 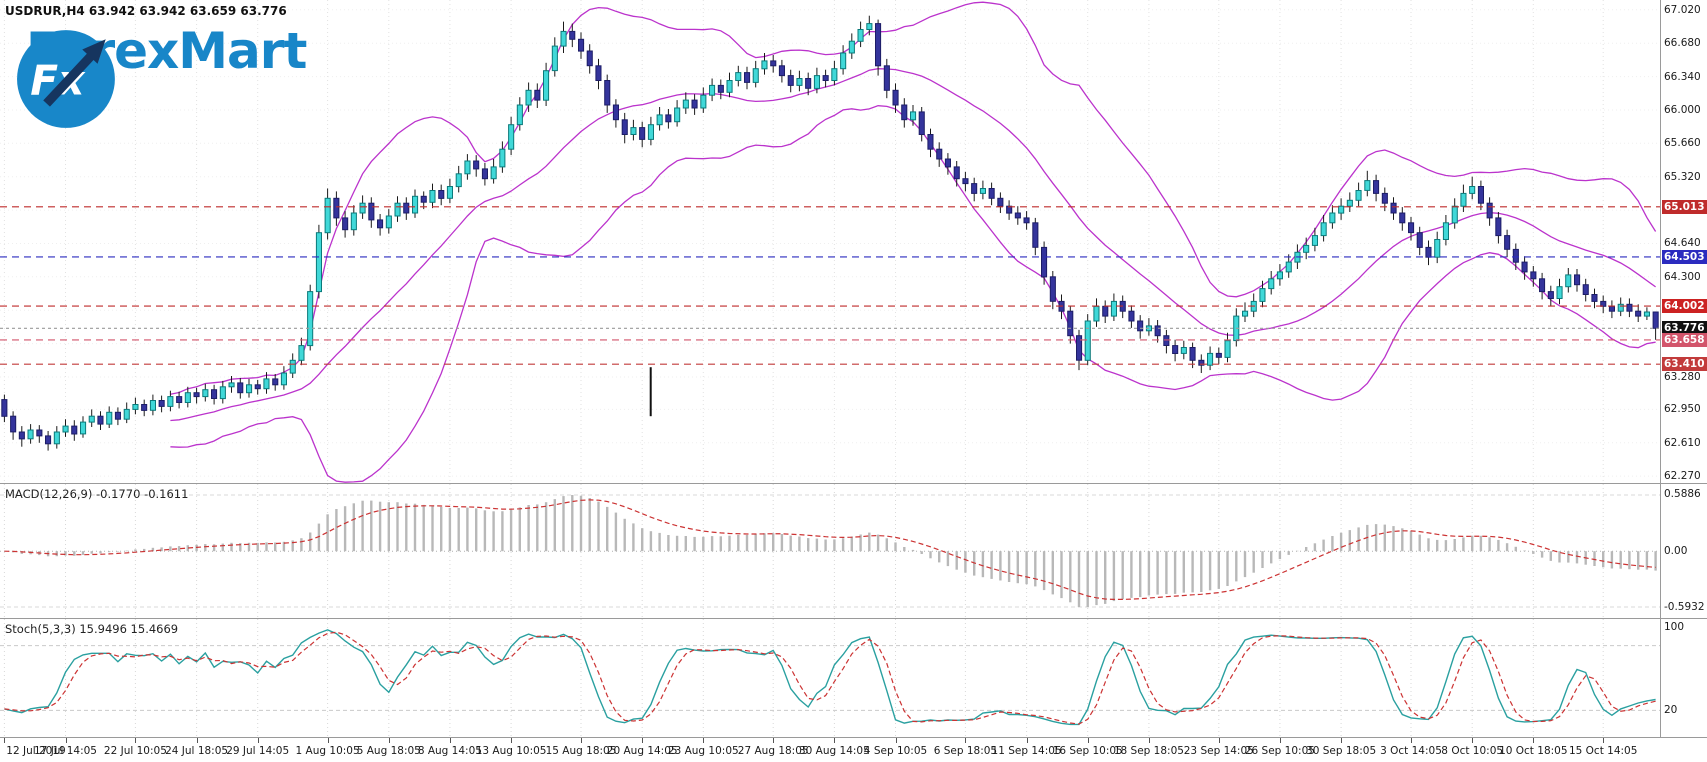 I want to click on macd-axis: 0.5886 0.00 -0.5932, so click(x=1683, y=551).